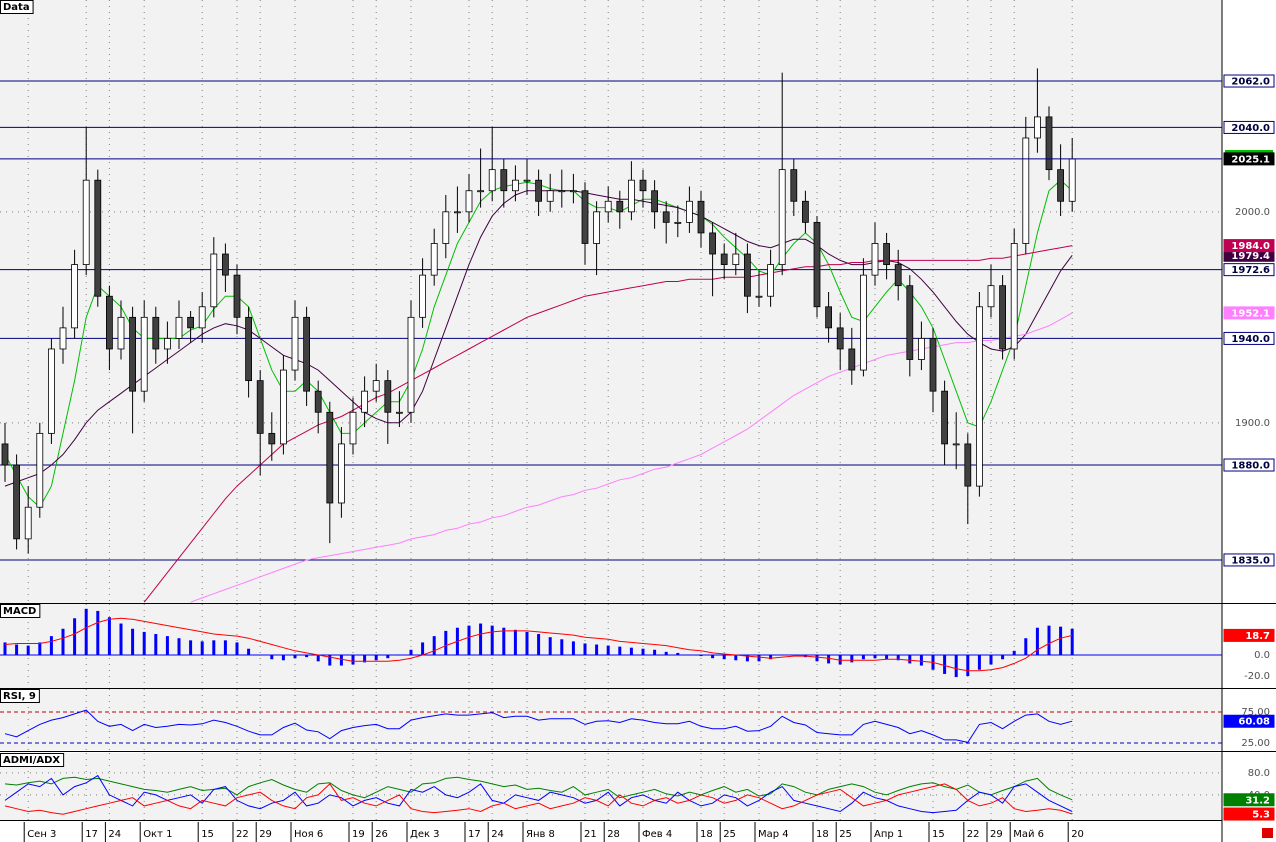 The width and height of the screenshot is (1276, 842). Describe the element at coordinates (538, 794) in the screenshot. I see `indicator-line` at that location.